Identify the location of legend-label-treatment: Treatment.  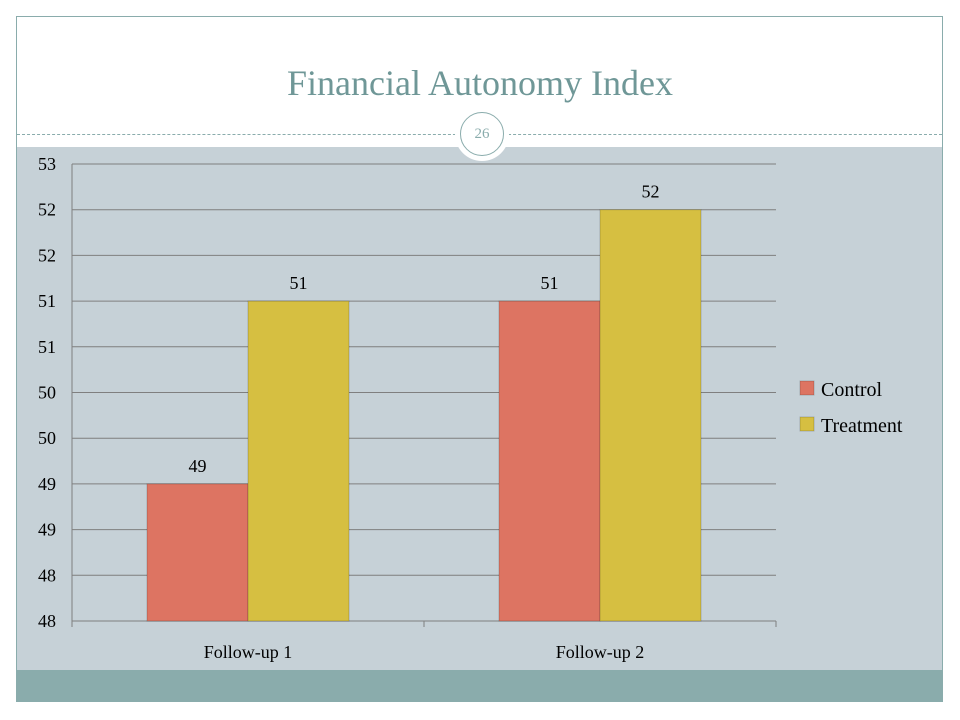
(862, 426).